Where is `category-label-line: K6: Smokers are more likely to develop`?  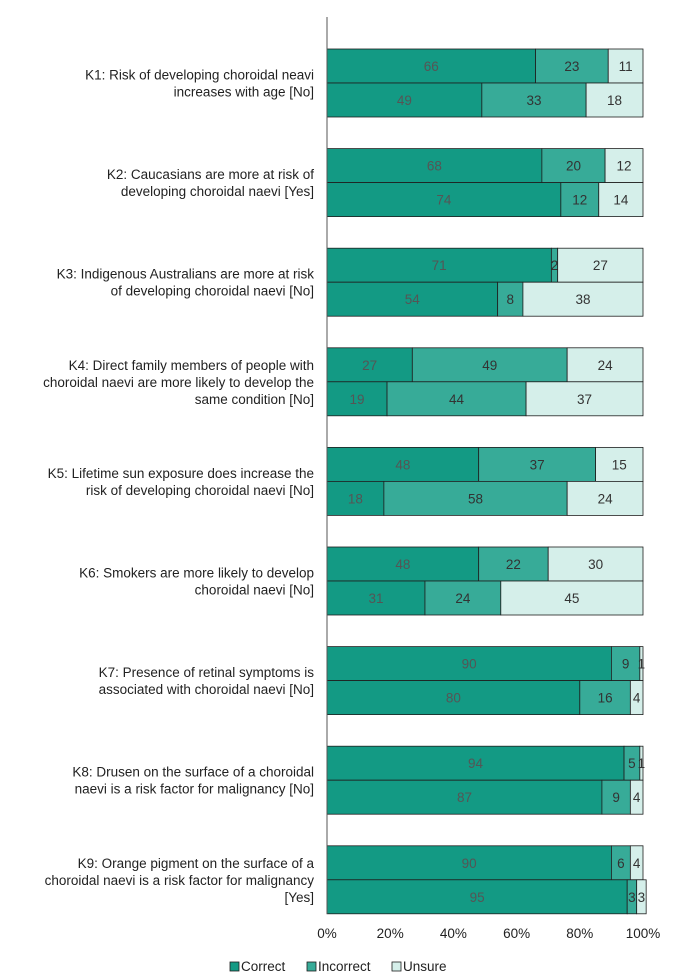 category-label-line: K6: Smokers are more likely to develop is located at coordinates (196, 573).